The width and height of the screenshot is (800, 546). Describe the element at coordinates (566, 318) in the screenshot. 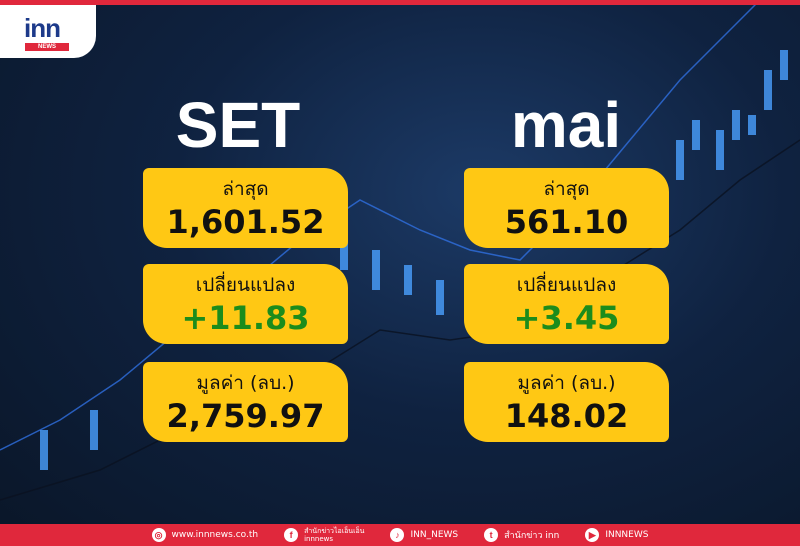

I see `value: +3.45` at that location.